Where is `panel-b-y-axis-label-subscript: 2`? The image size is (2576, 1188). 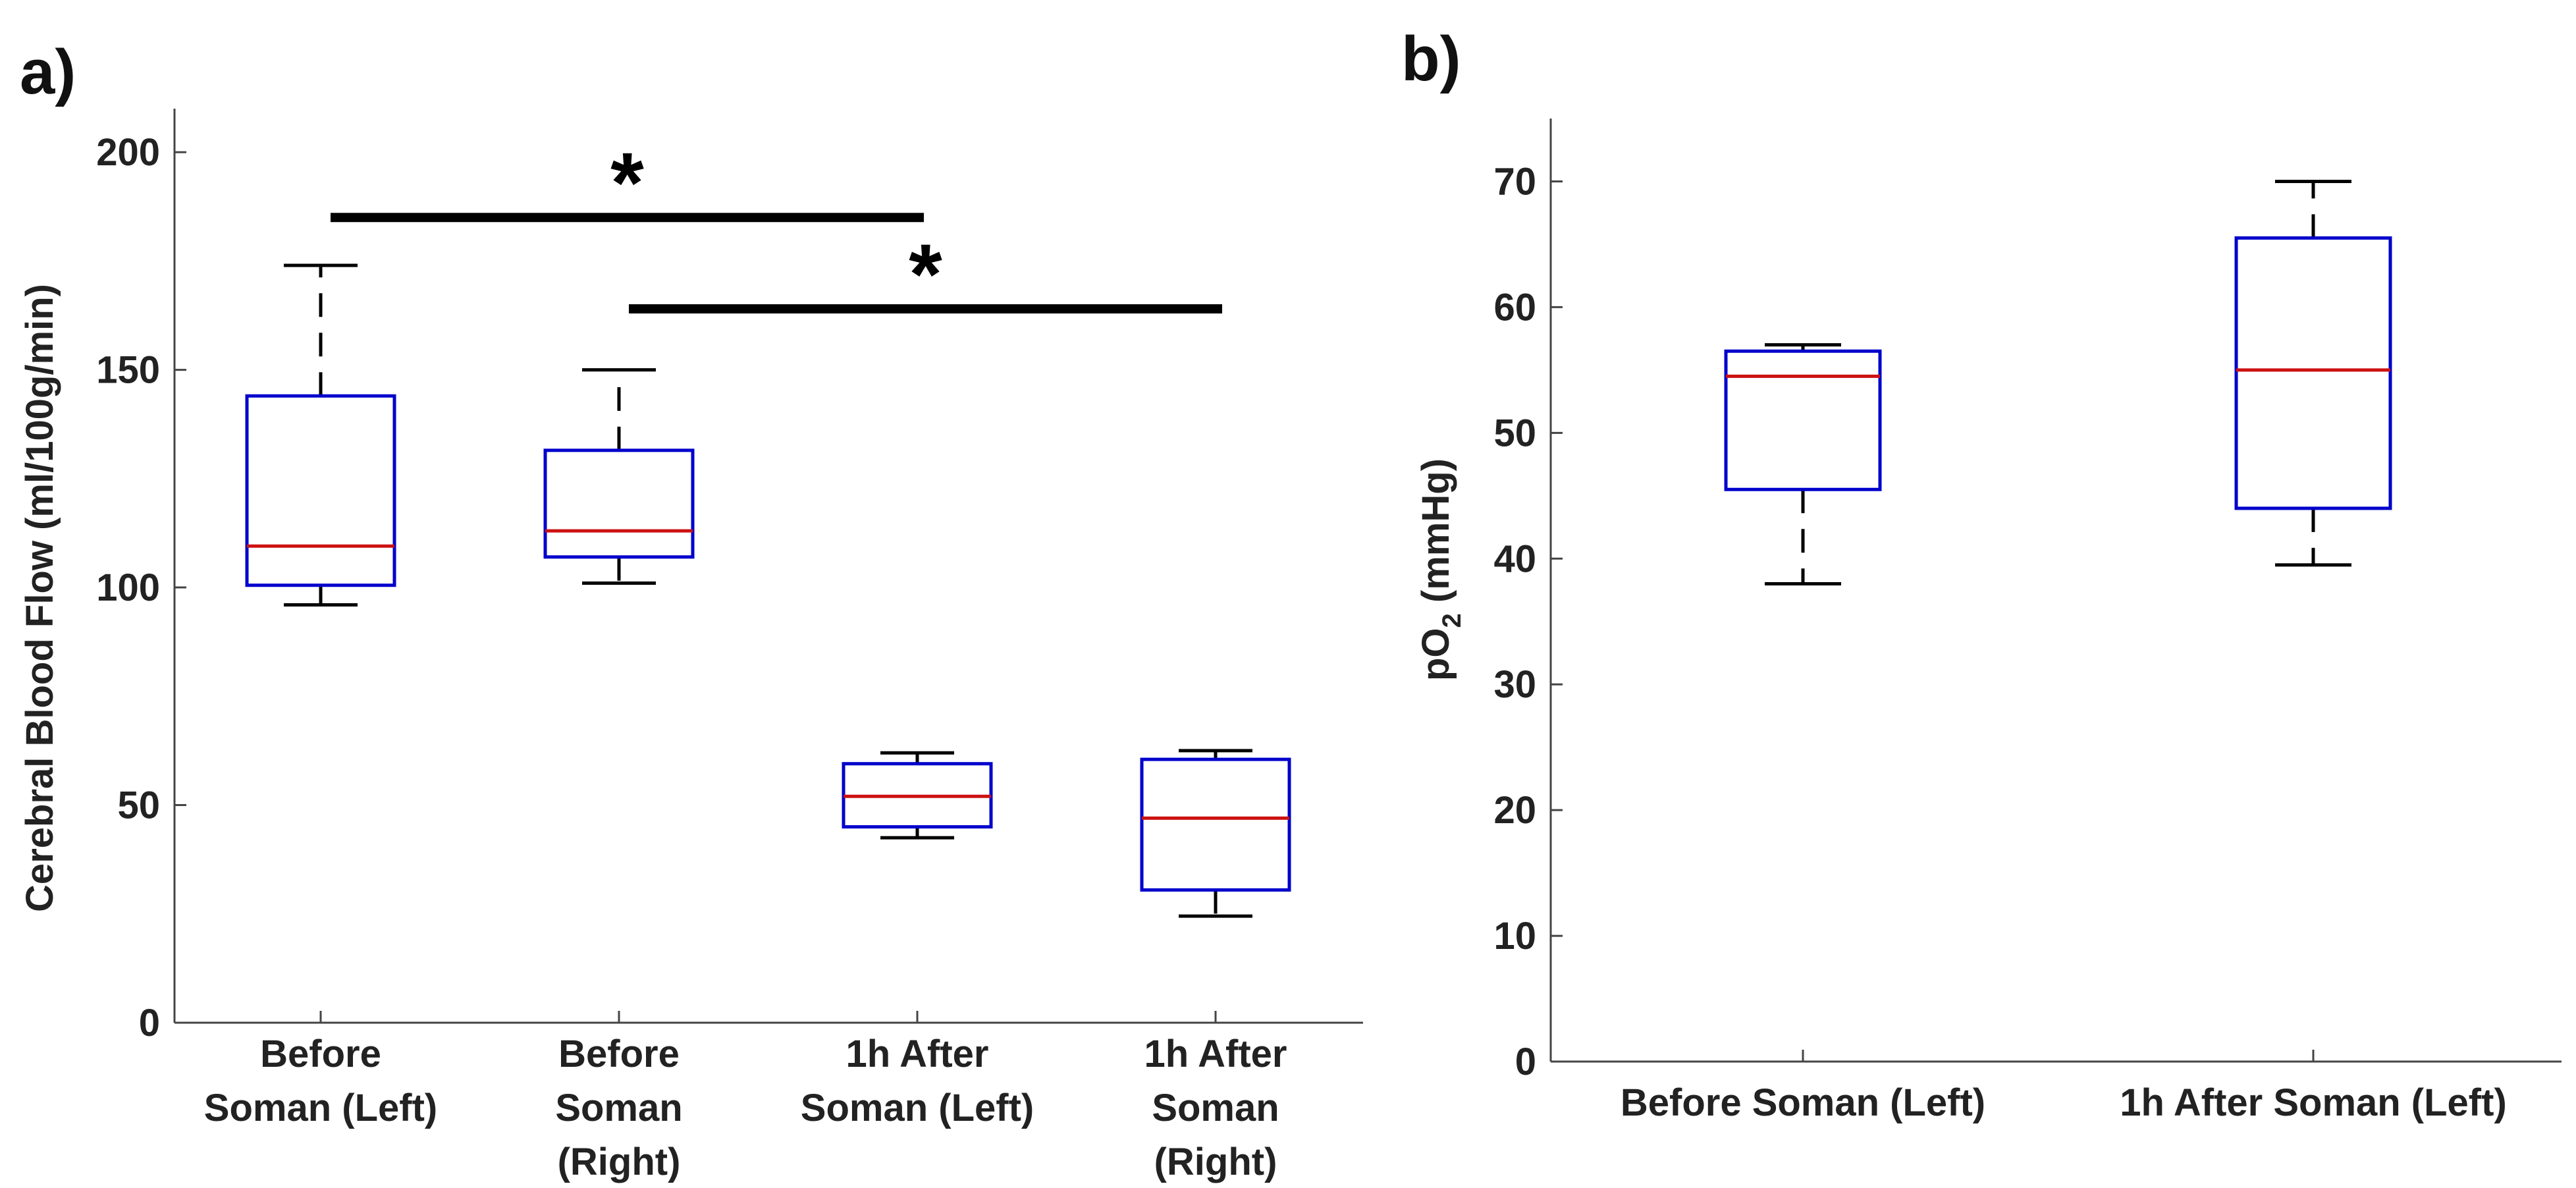 panel-b-y-axis-label-subscript: 2 is located at coordinates (1452, 620).